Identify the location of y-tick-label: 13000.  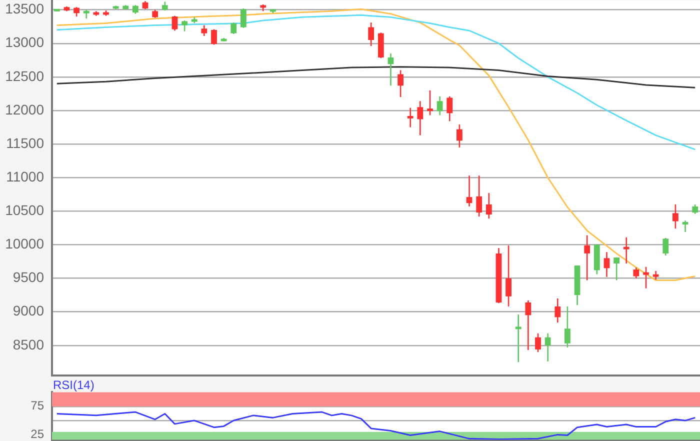
(24, 42).